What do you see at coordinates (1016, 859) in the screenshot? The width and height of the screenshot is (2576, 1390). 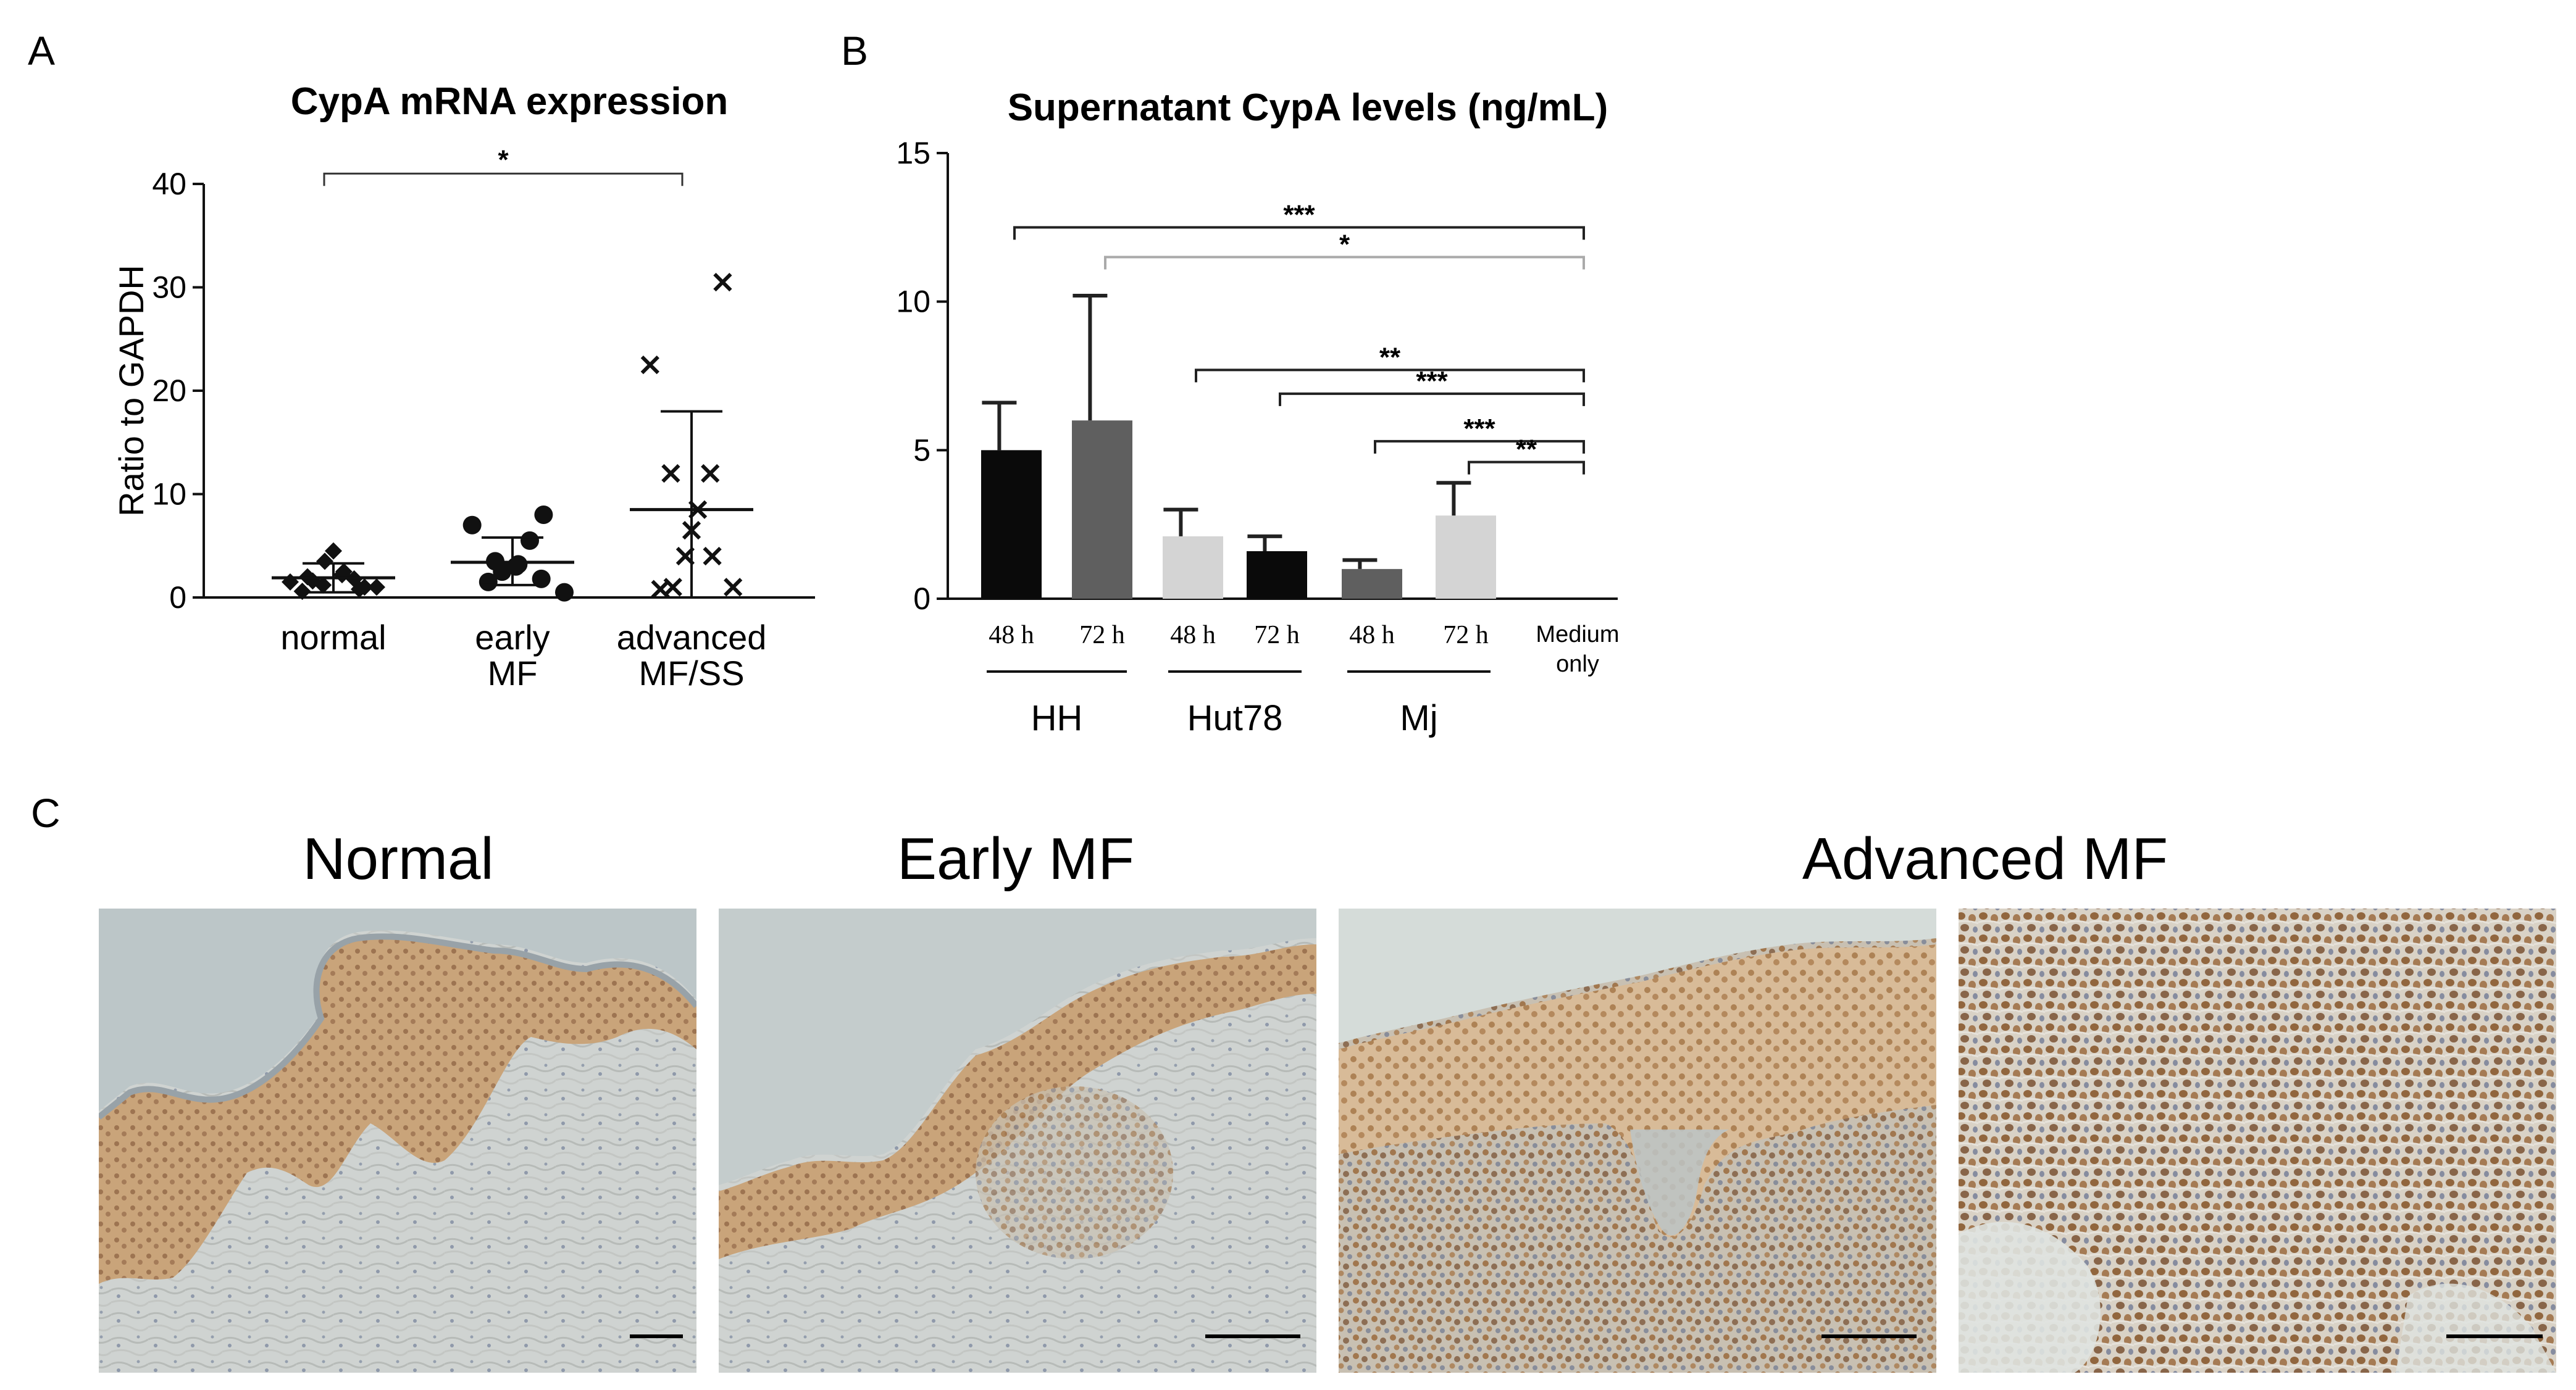 I see `histology-title-early-mf: Early MF` at bounding box center [1016, 859].